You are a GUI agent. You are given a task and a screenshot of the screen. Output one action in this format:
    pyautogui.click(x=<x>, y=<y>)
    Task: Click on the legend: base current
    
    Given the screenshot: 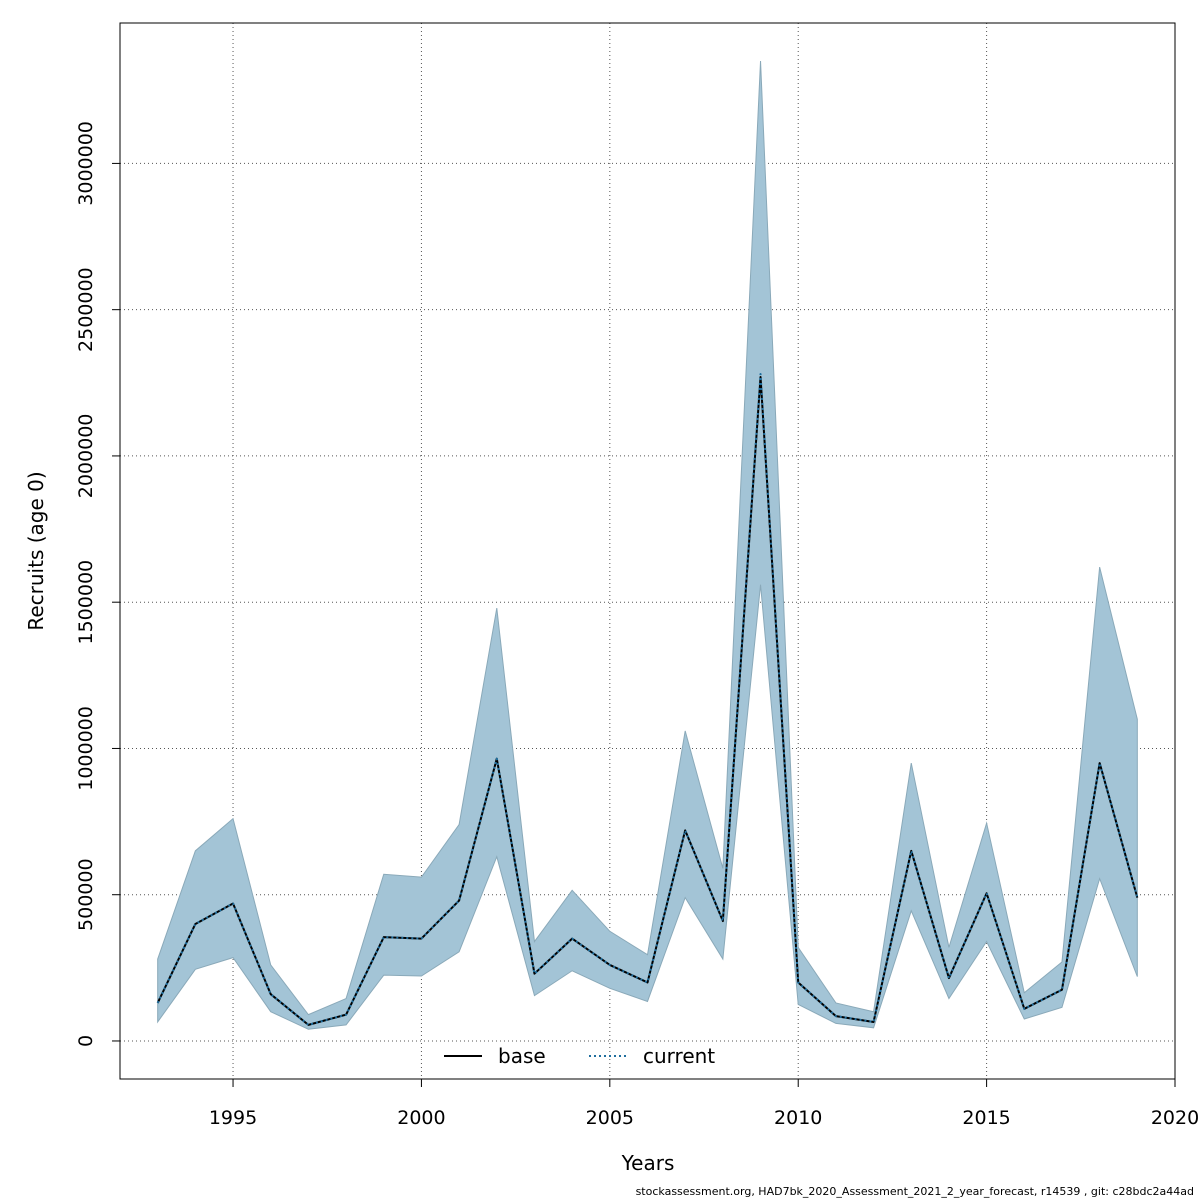 What is the action you would take?
    pyautogui.click(x=579, y=1056)
    